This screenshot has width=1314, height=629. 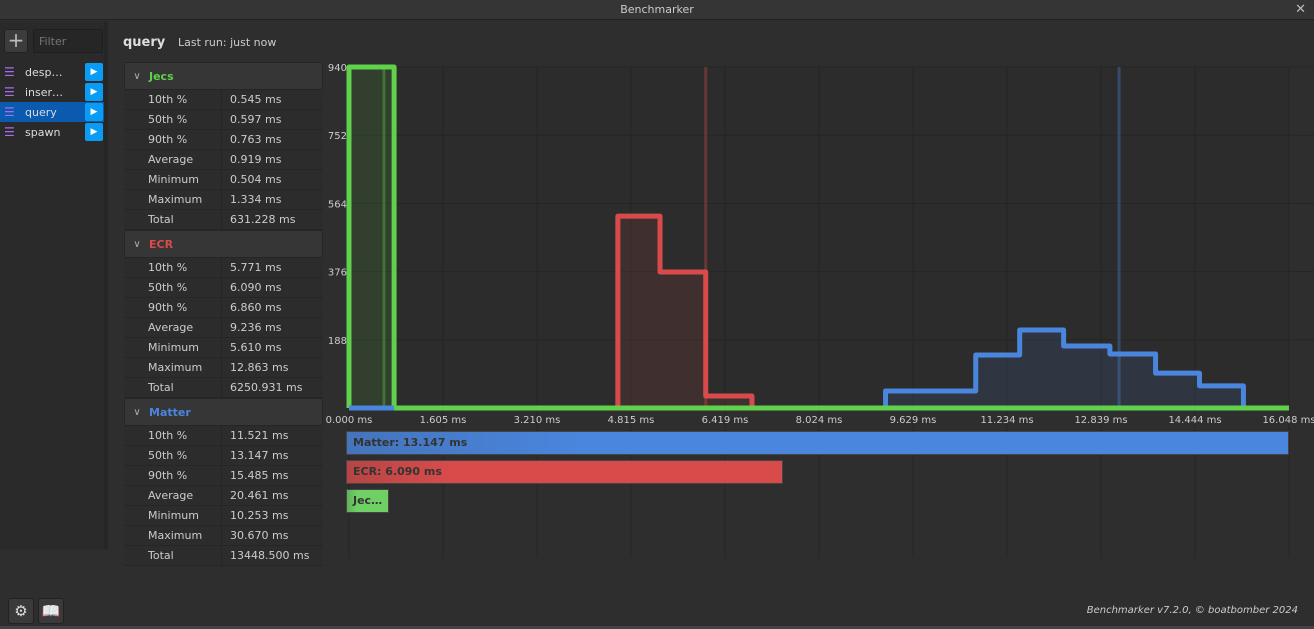 What do you see at coordinates (1194, 420) in the screenshot?
I see `x-tick-label: 14.444 ms` at bounding box center [1194, 420].